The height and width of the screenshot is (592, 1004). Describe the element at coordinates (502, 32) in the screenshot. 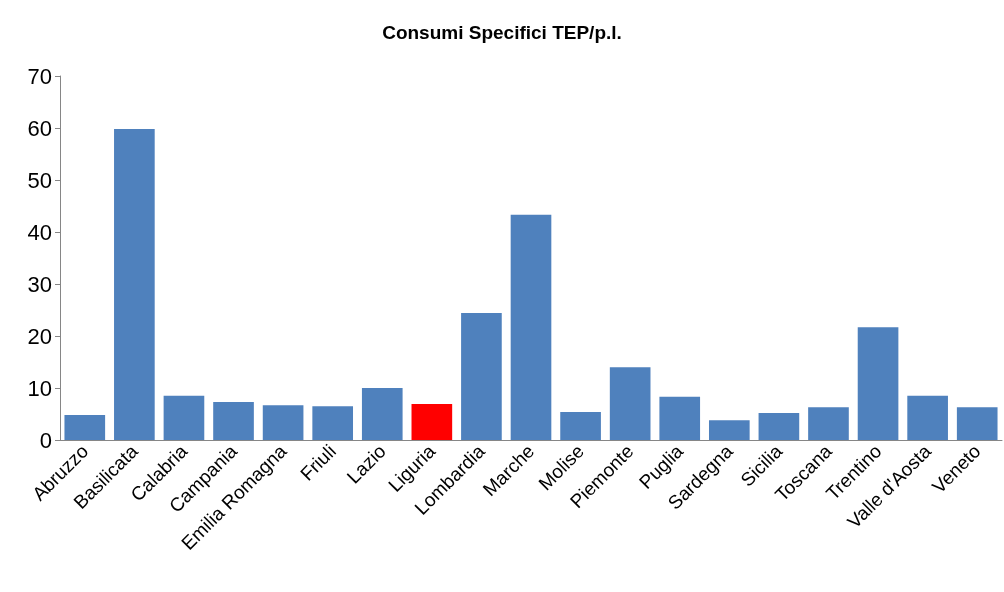

I see `chart-title: Consumi Specifici TEP/p.l.` at that location.